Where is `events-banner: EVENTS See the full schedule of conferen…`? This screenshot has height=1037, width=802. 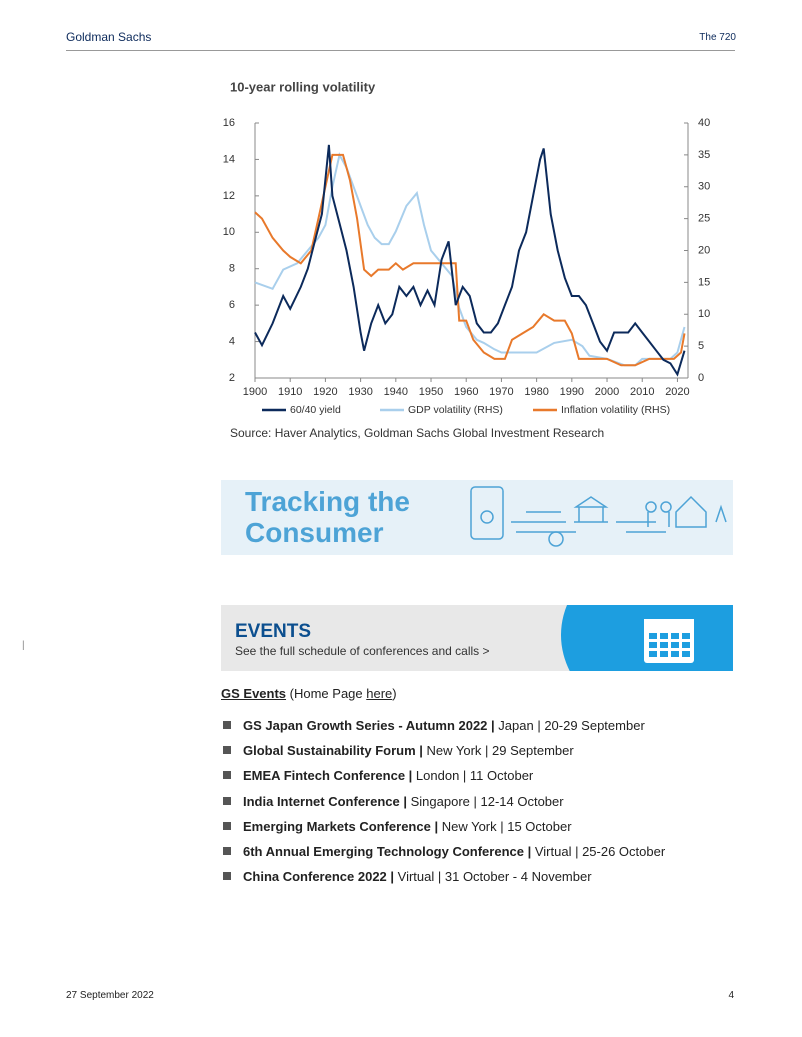 events-banner: EVENTS See the full schedule of conferen… is located at coordinates (477, 638).